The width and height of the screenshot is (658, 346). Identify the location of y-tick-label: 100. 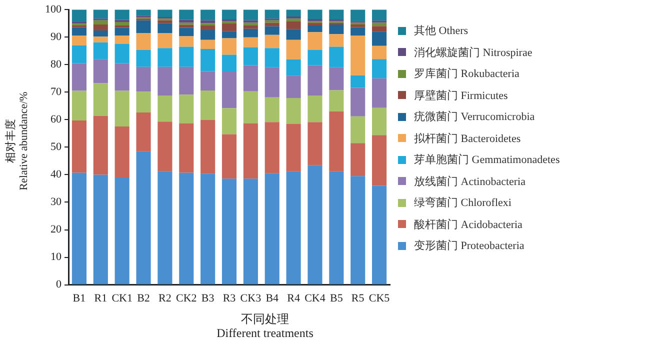
(53, 9).